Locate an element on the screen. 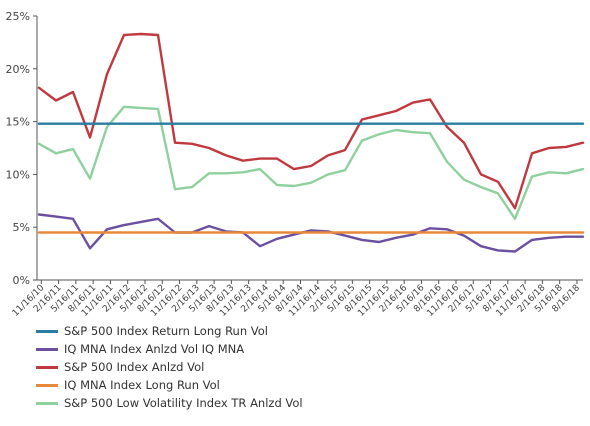 The image size is (590, 426). y-tick-label: 5% is located at coordinates (21, 227).